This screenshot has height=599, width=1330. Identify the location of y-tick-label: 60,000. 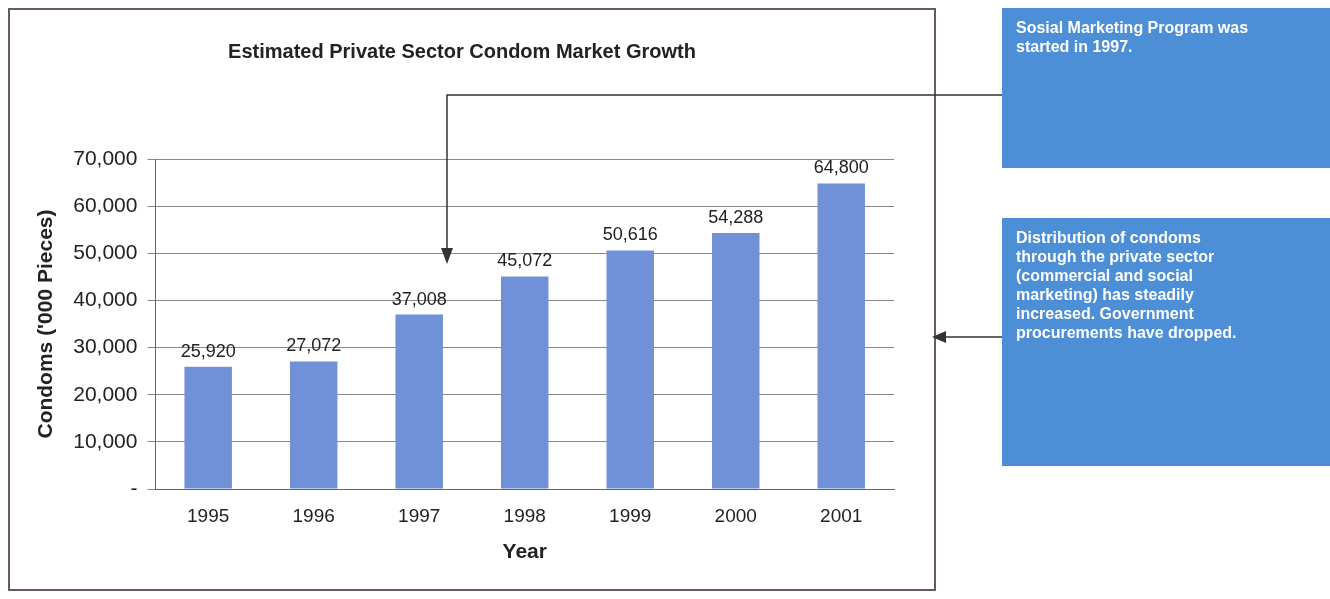
(105, 204).